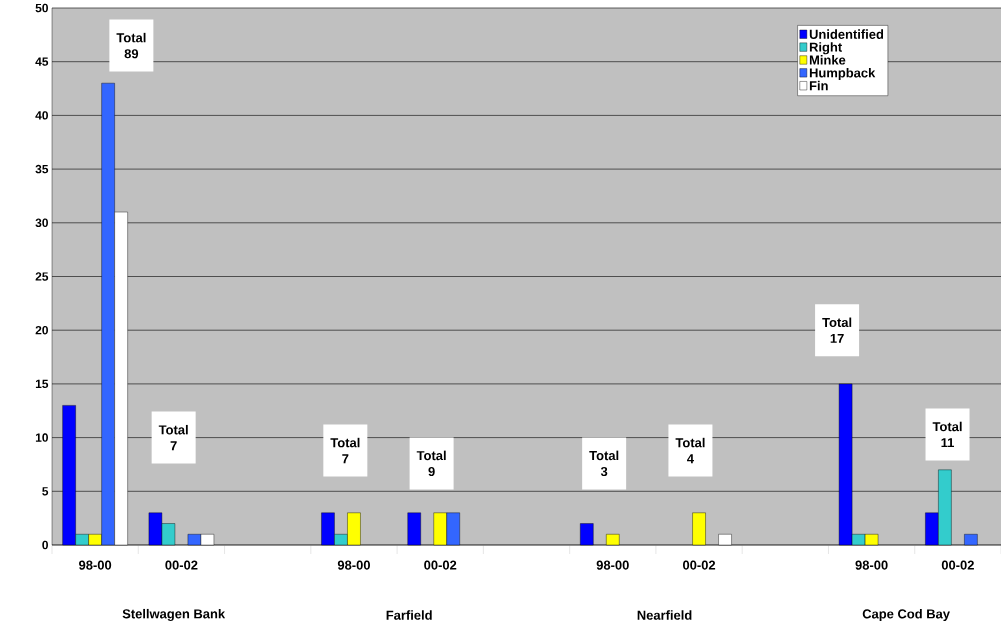 This screenshot has width=1001, height=629. I want to click on y-tick-label: 5, so click(45, 491).